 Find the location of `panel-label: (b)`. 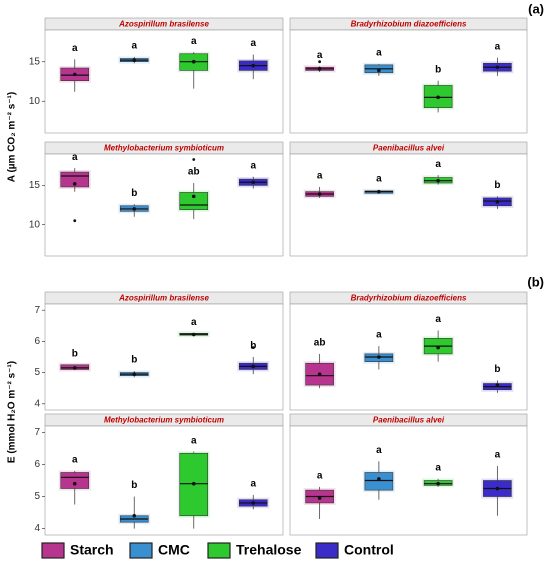

panel-label: (b) is located at coordinates (535, 281).